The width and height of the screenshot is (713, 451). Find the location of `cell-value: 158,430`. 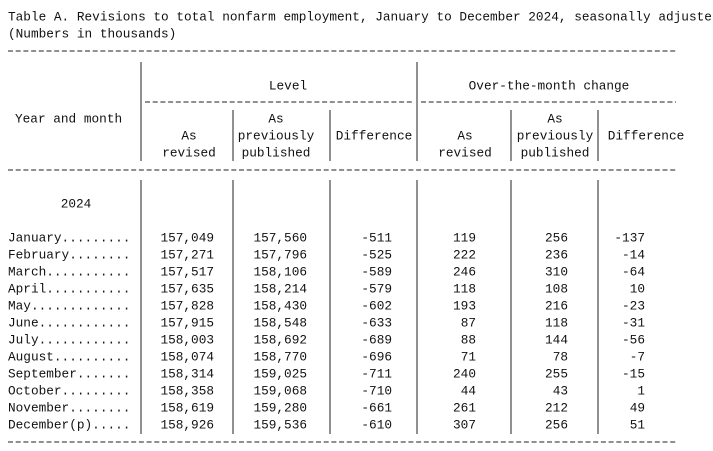

cell-value: 158,430 is located at coordinates (280, 305).